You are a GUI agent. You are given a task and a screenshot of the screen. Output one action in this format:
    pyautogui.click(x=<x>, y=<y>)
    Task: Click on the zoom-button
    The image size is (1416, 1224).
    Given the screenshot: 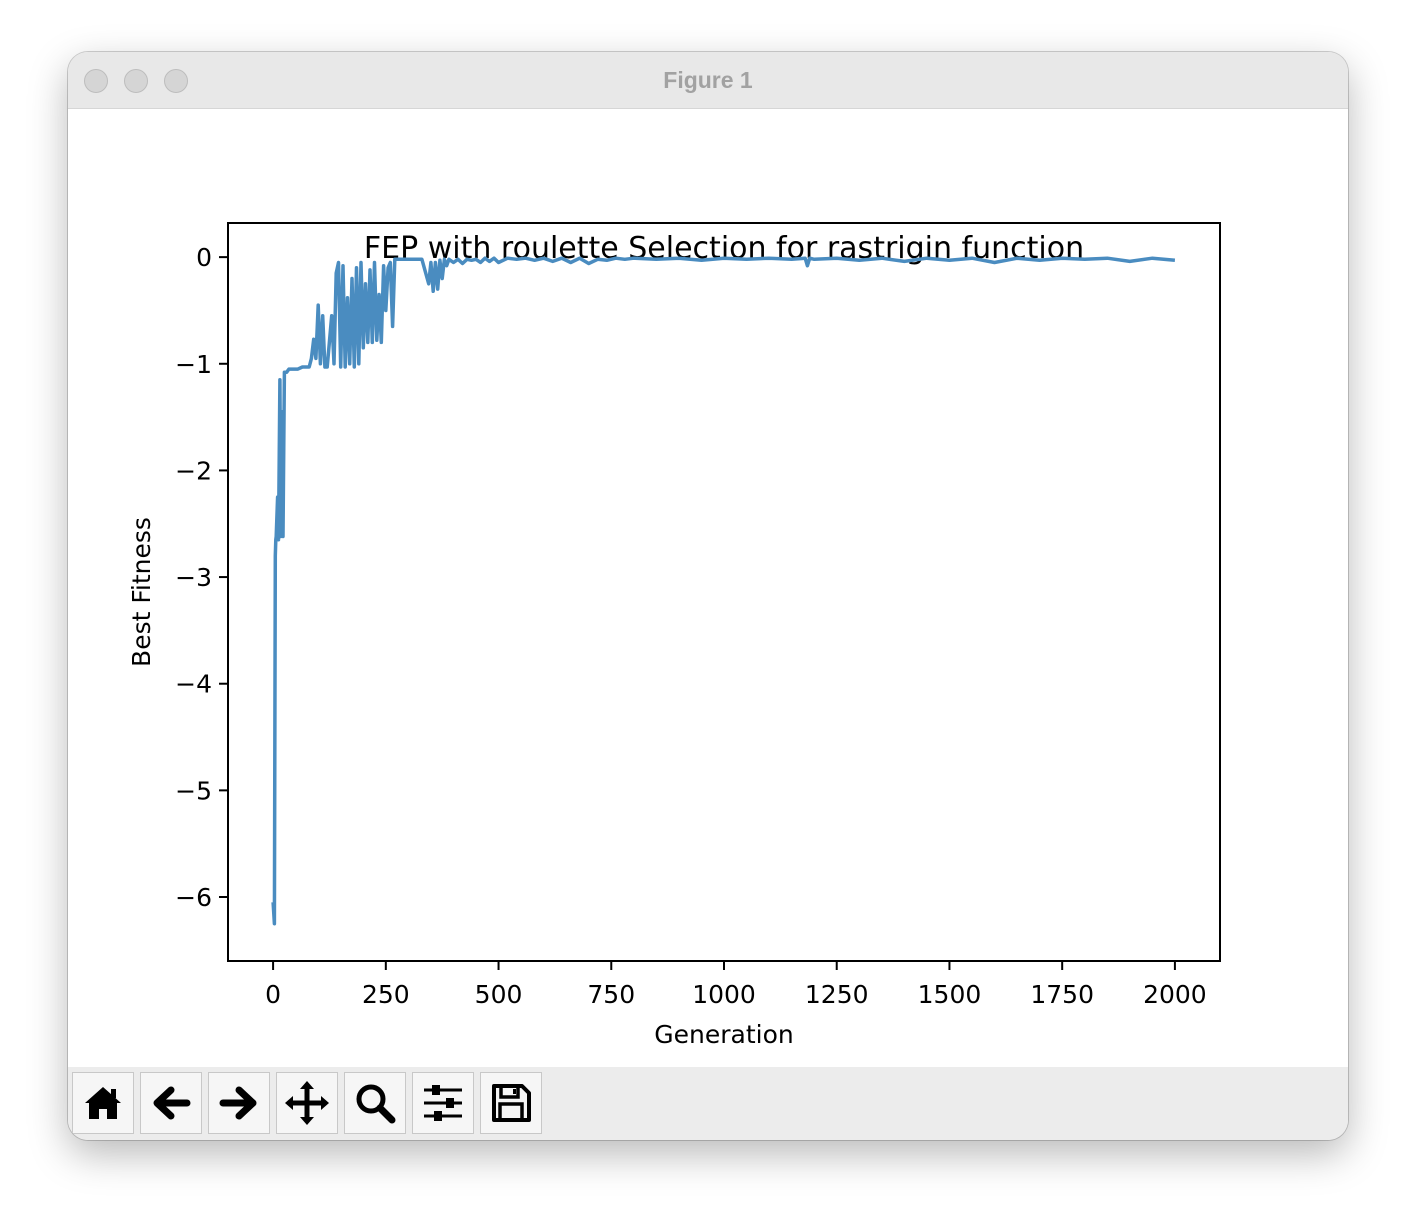 What is the action you would take?
    pyautogui.click(x=375, y=1103)
    